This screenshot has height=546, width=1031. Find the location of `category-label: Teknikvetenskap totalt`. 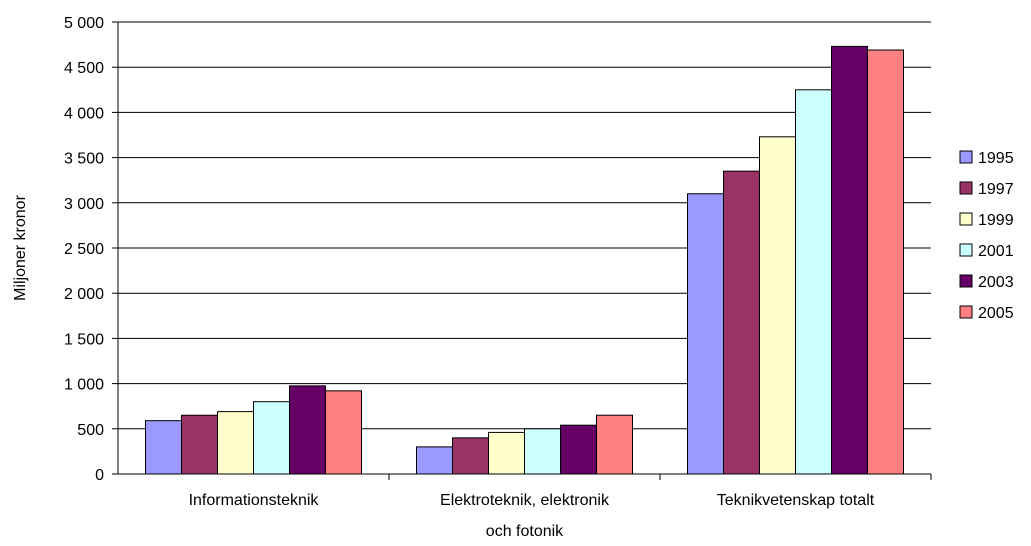

category-label: Teknikvetenskap totalt is located at coordinates (796, 500).